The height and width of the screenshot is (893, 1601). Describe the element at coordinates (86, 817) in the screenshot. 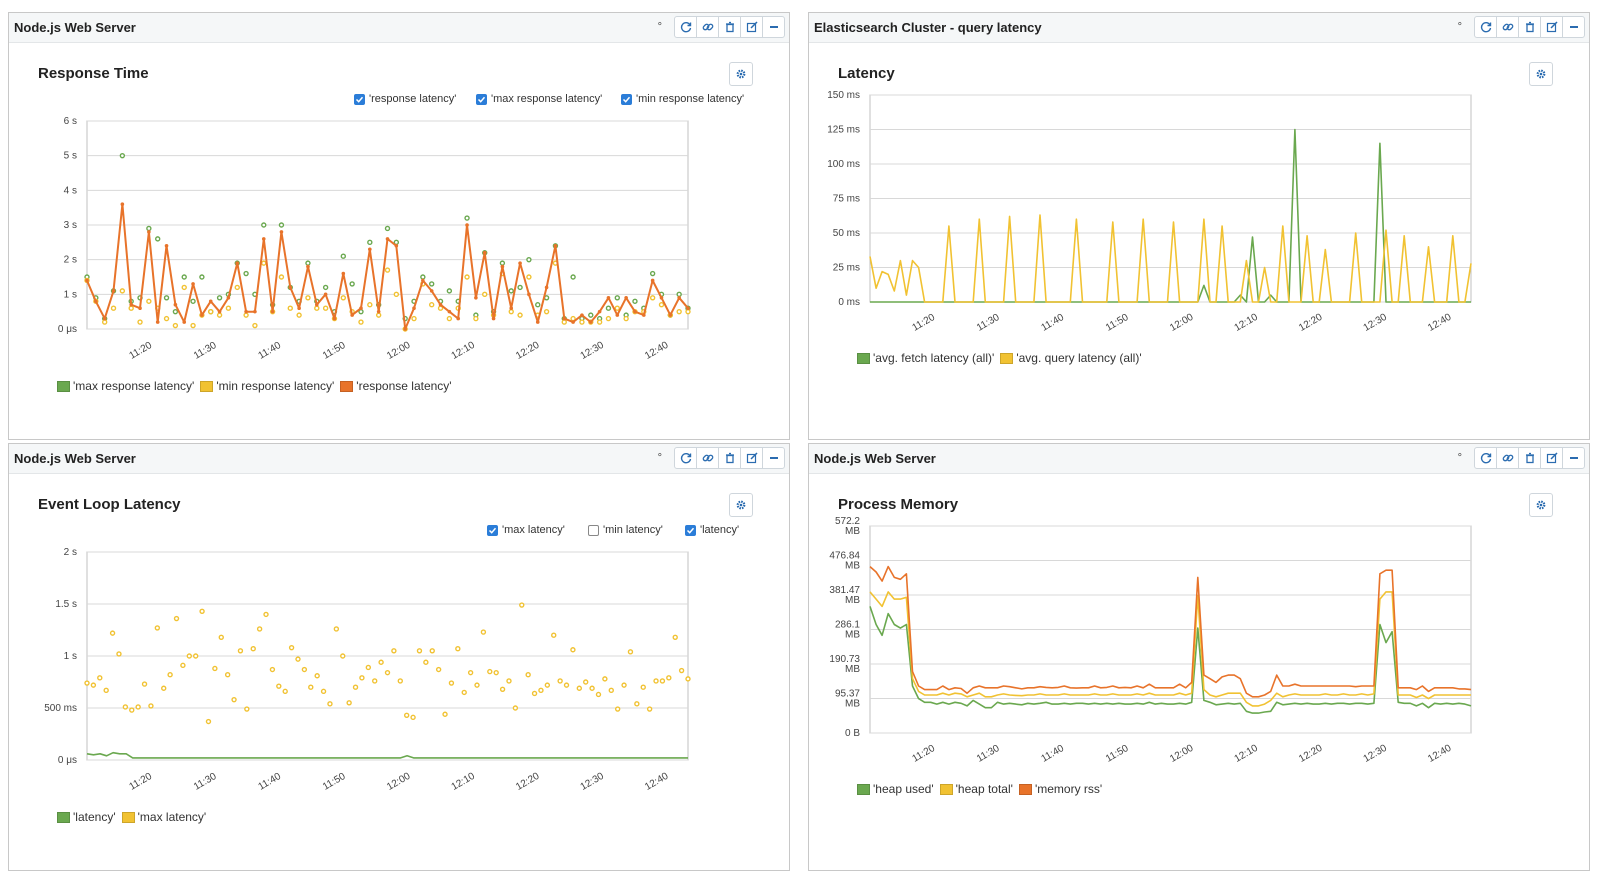

I see `legend-item: 'latency'` at that location.